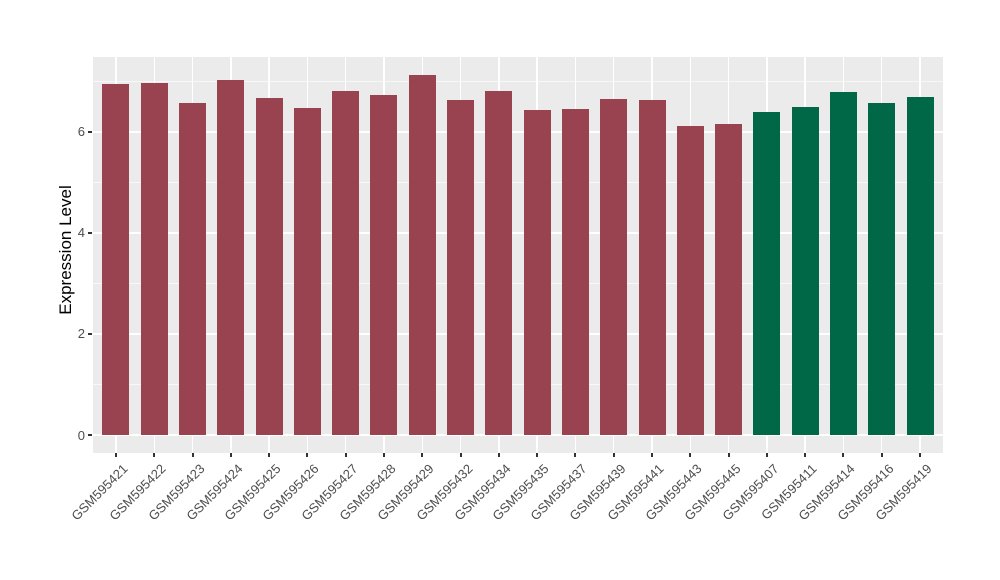 The width and height of the screenshot is (1000, 580). What do you see at coordinates (116, 259) in the screenshot?
I see `bar-GSM595421` at bounding box center [116, 259].